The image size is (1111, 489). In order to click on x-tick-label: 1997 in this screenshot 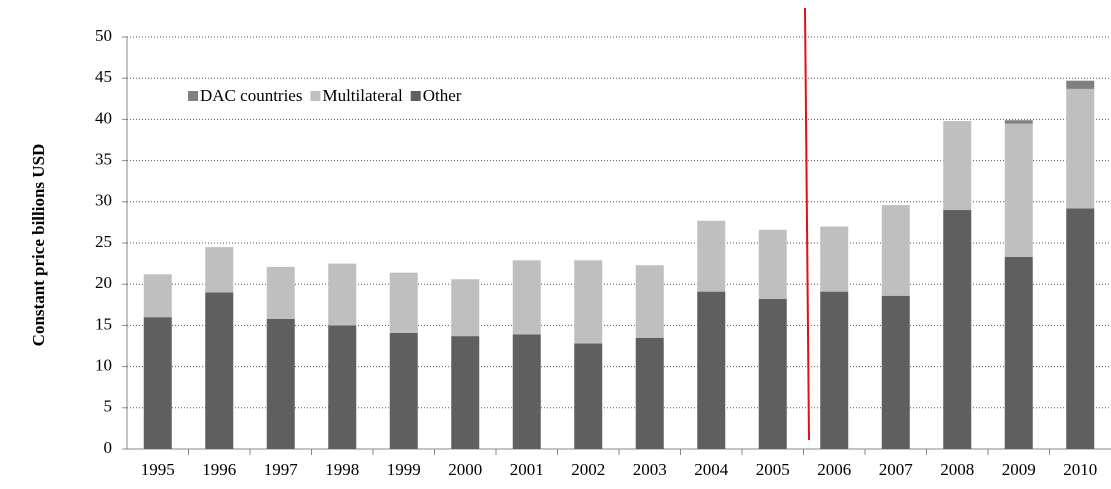, I will do `click(281, 469)`.